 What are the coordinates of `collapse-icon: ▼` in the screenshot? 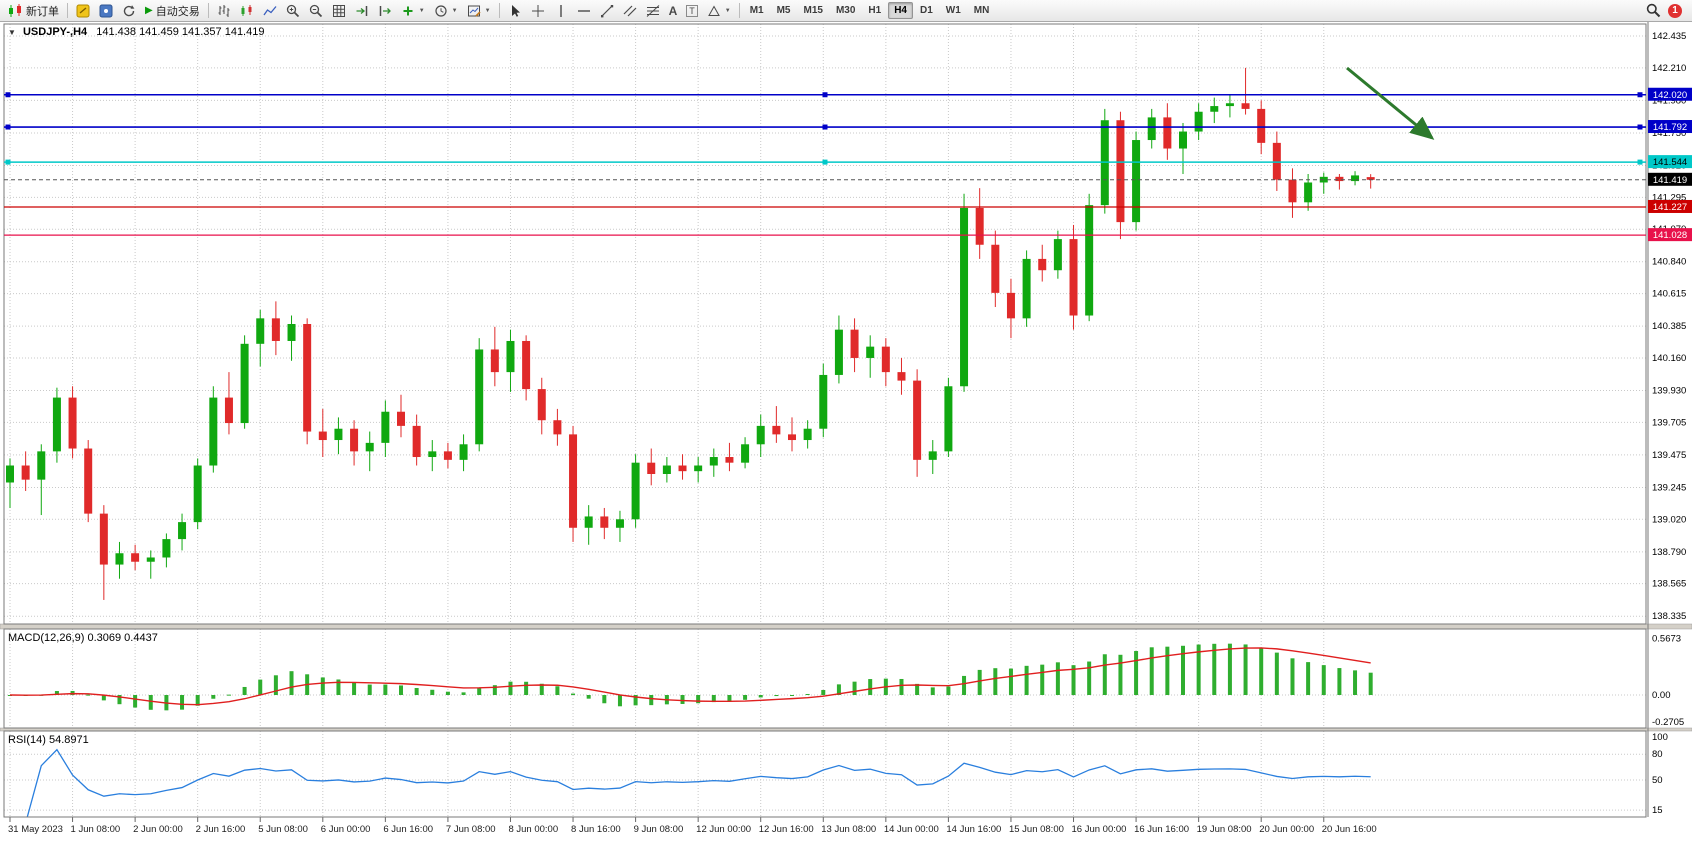 It's located at (12, 32).